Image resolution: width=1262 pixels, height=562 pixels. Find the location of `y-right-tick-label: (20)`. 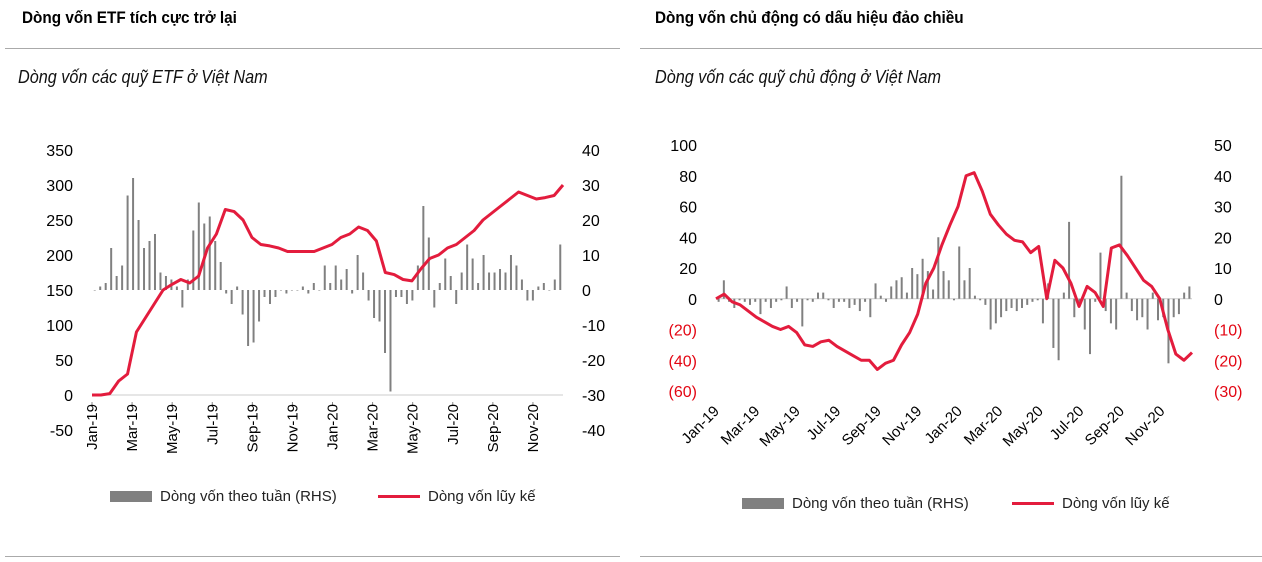

y-right-tick-label: (20) is located at coordinates (1228, 361).